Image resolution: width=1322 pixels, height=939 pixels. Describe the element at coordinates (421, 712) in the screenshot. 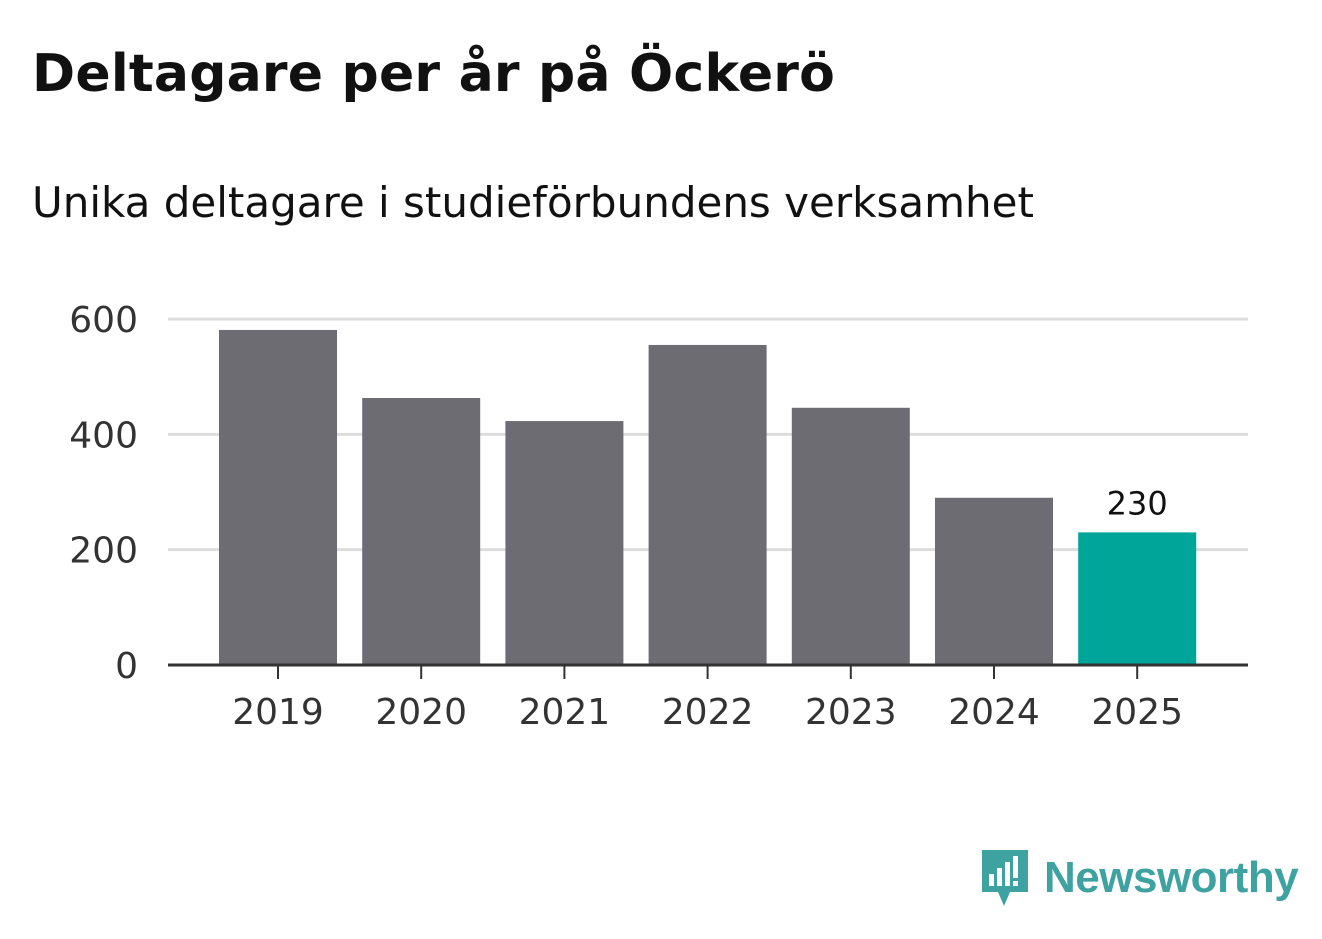

I see `x-tick-label: 2020` at that location.